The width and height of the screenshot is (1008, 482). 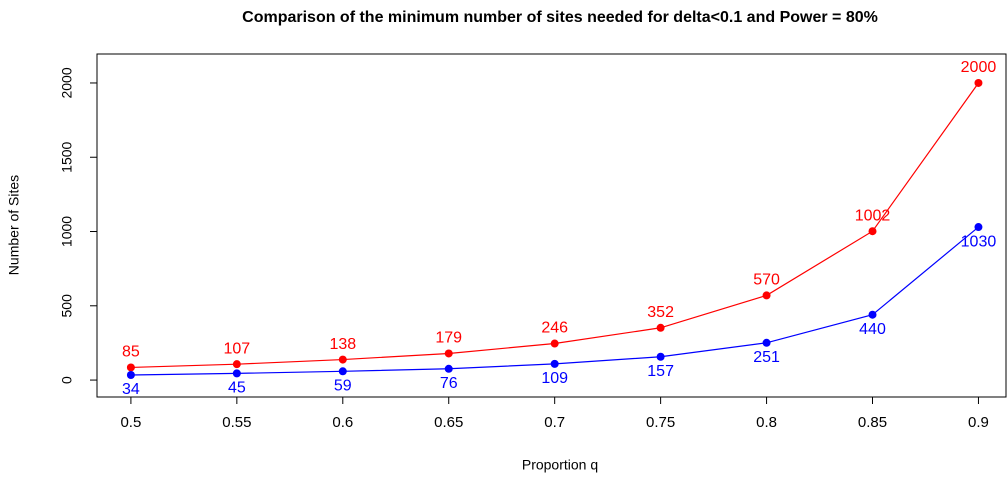 I want to click on data-label: 179, so click(x=448, y=338).